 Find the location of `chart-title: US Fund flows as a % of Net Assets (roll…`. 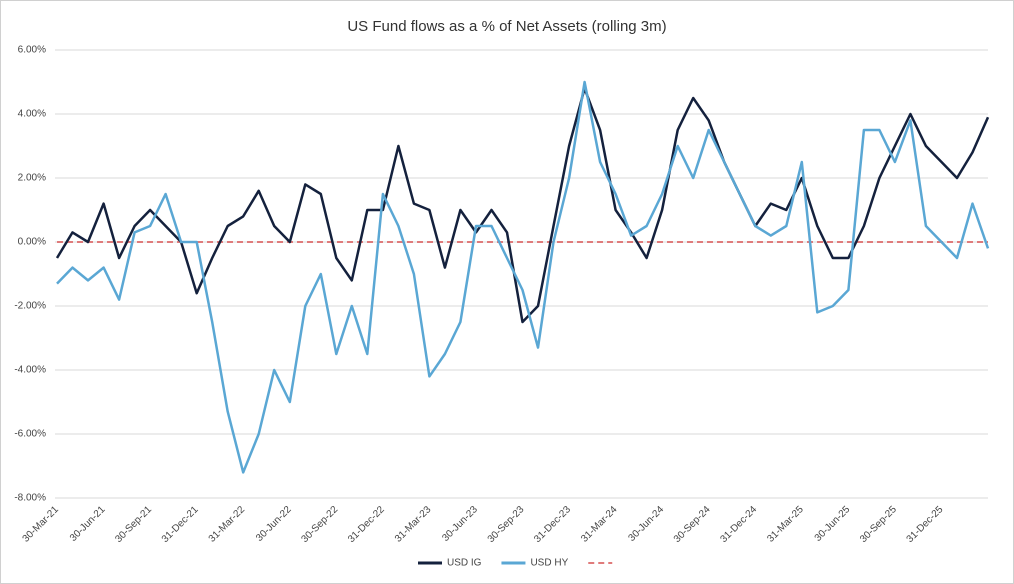

chart-title: US Fund flows as a % of Net Assets (roll… is located at coordinates (506, 26).